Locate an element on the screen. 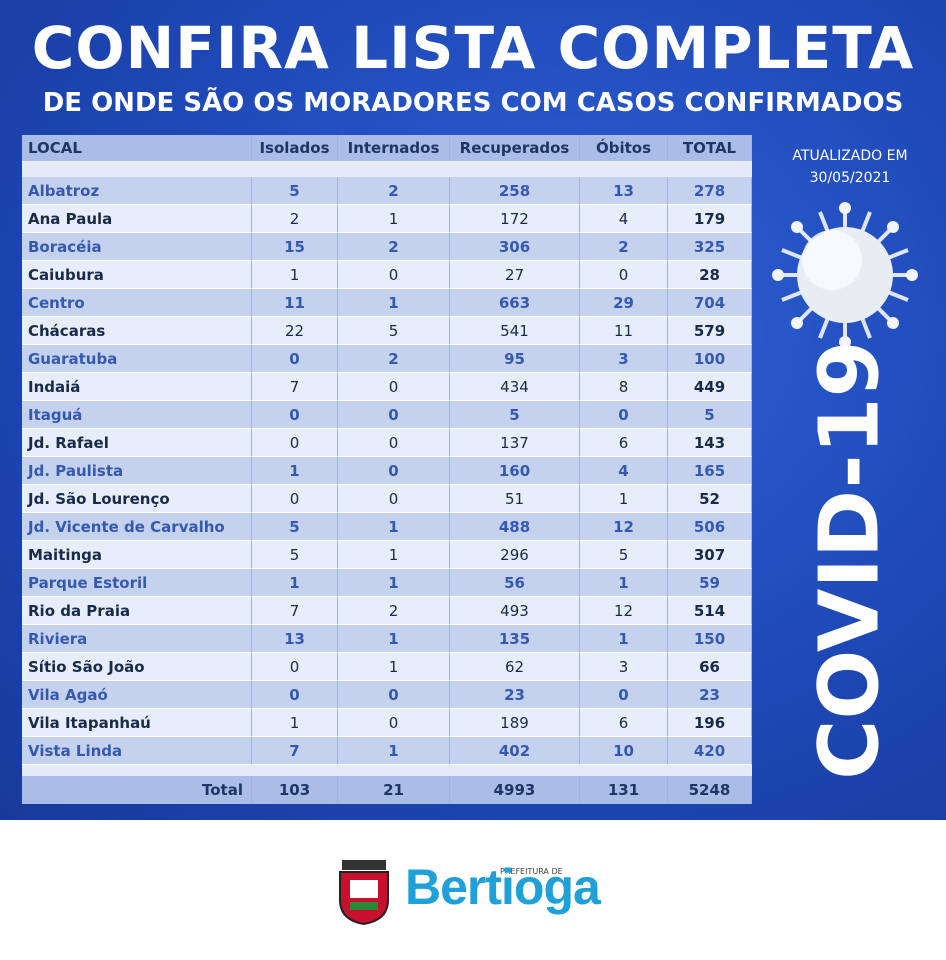 This screenshot has width=946, height=960. row-label: Jd. Rafael is located at coordinates (137, 443).